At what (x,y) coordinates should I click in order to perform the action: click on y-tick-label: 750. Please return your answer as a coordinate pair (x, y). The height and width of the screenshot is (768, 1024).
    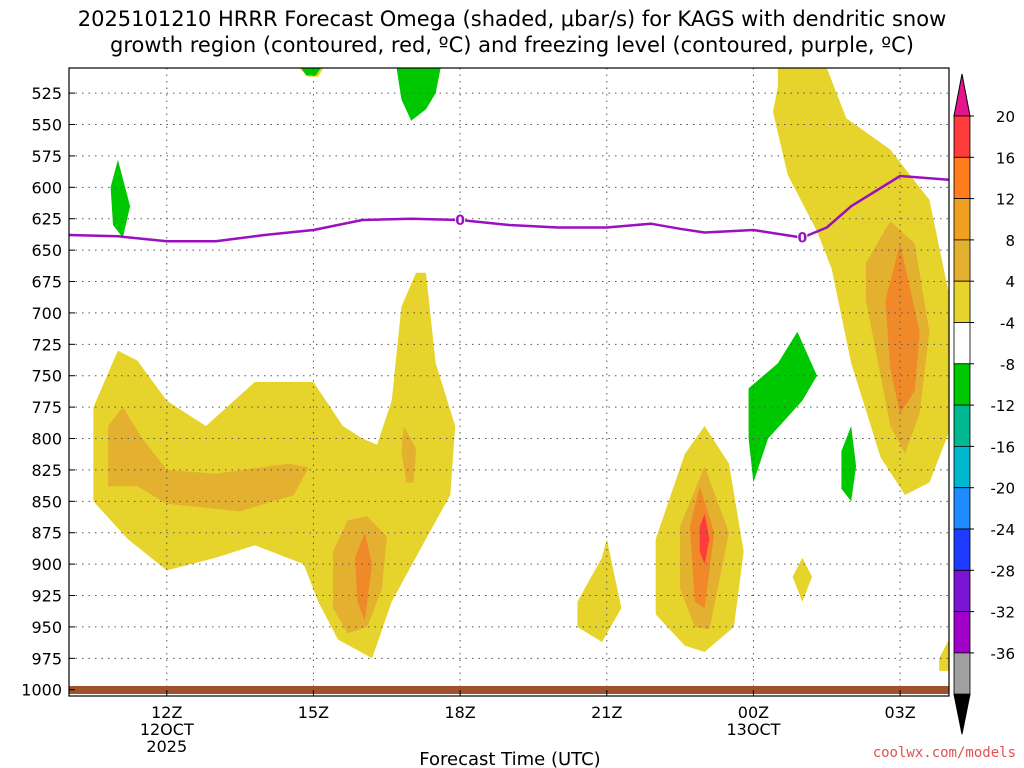
    Looking at the image, I should click on (46, 376).